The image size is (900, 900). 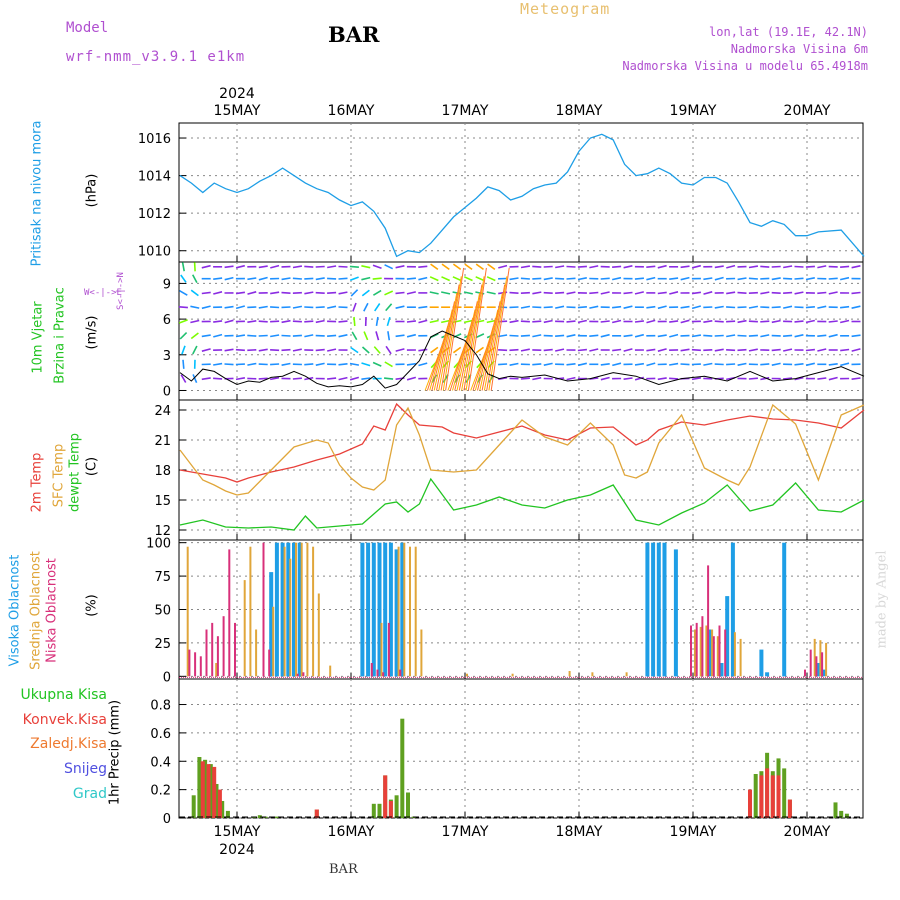 What do you see at coordinates (119, 293) in the screenshot?
I see `compass-e: E` at bounding box center [119, 293].